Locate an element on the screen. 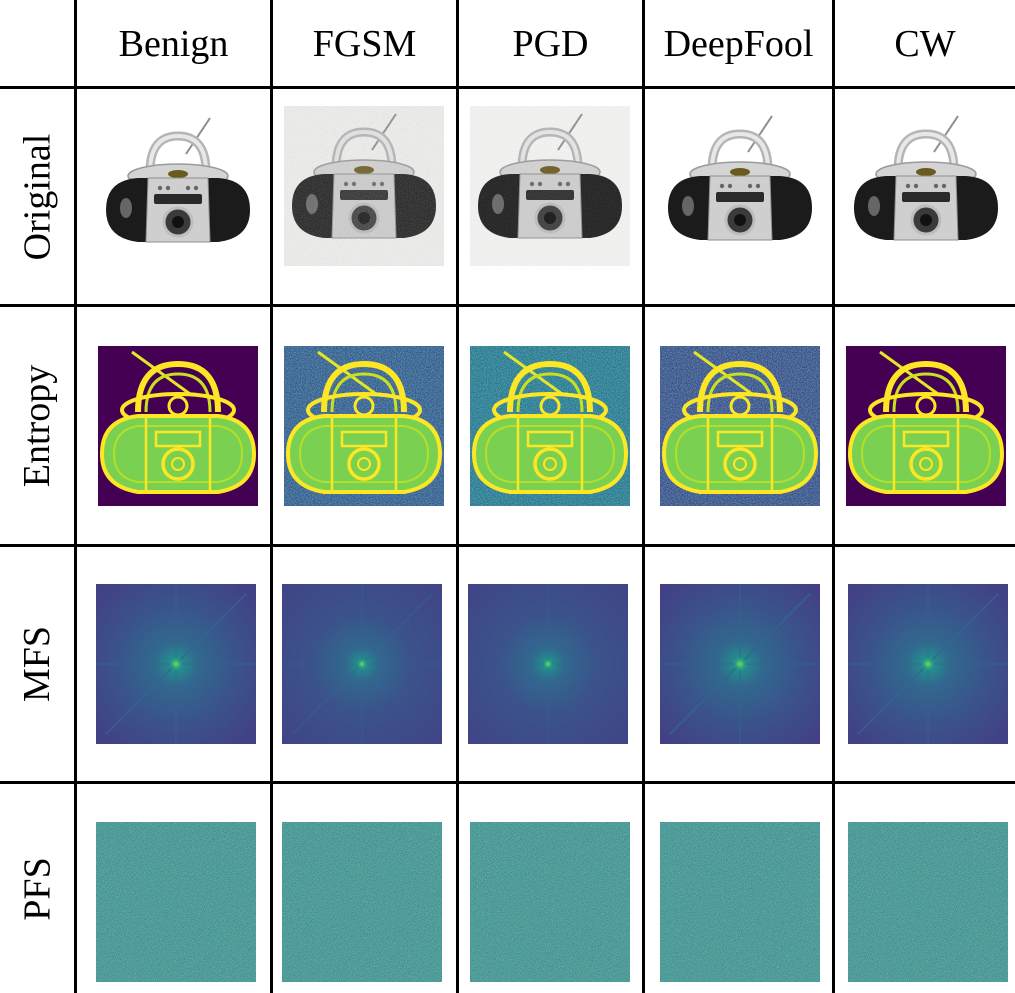 This screenshot has width=1015, height=993. cell-mfs-benign is located at coordinates (176, 664).